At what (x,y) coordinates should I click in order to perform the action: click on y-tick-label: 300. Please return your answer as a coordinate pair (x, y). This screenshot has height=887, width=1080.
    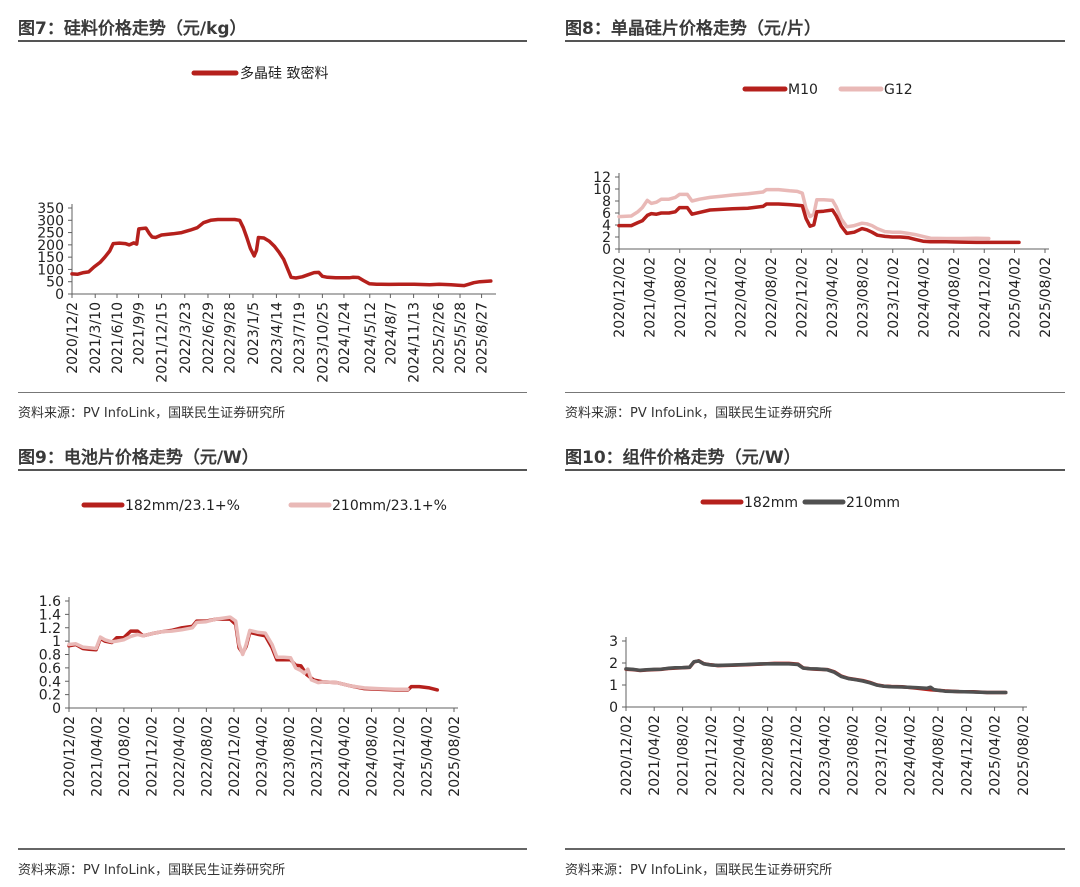
    Looking at the image, I should click on (50, 221).